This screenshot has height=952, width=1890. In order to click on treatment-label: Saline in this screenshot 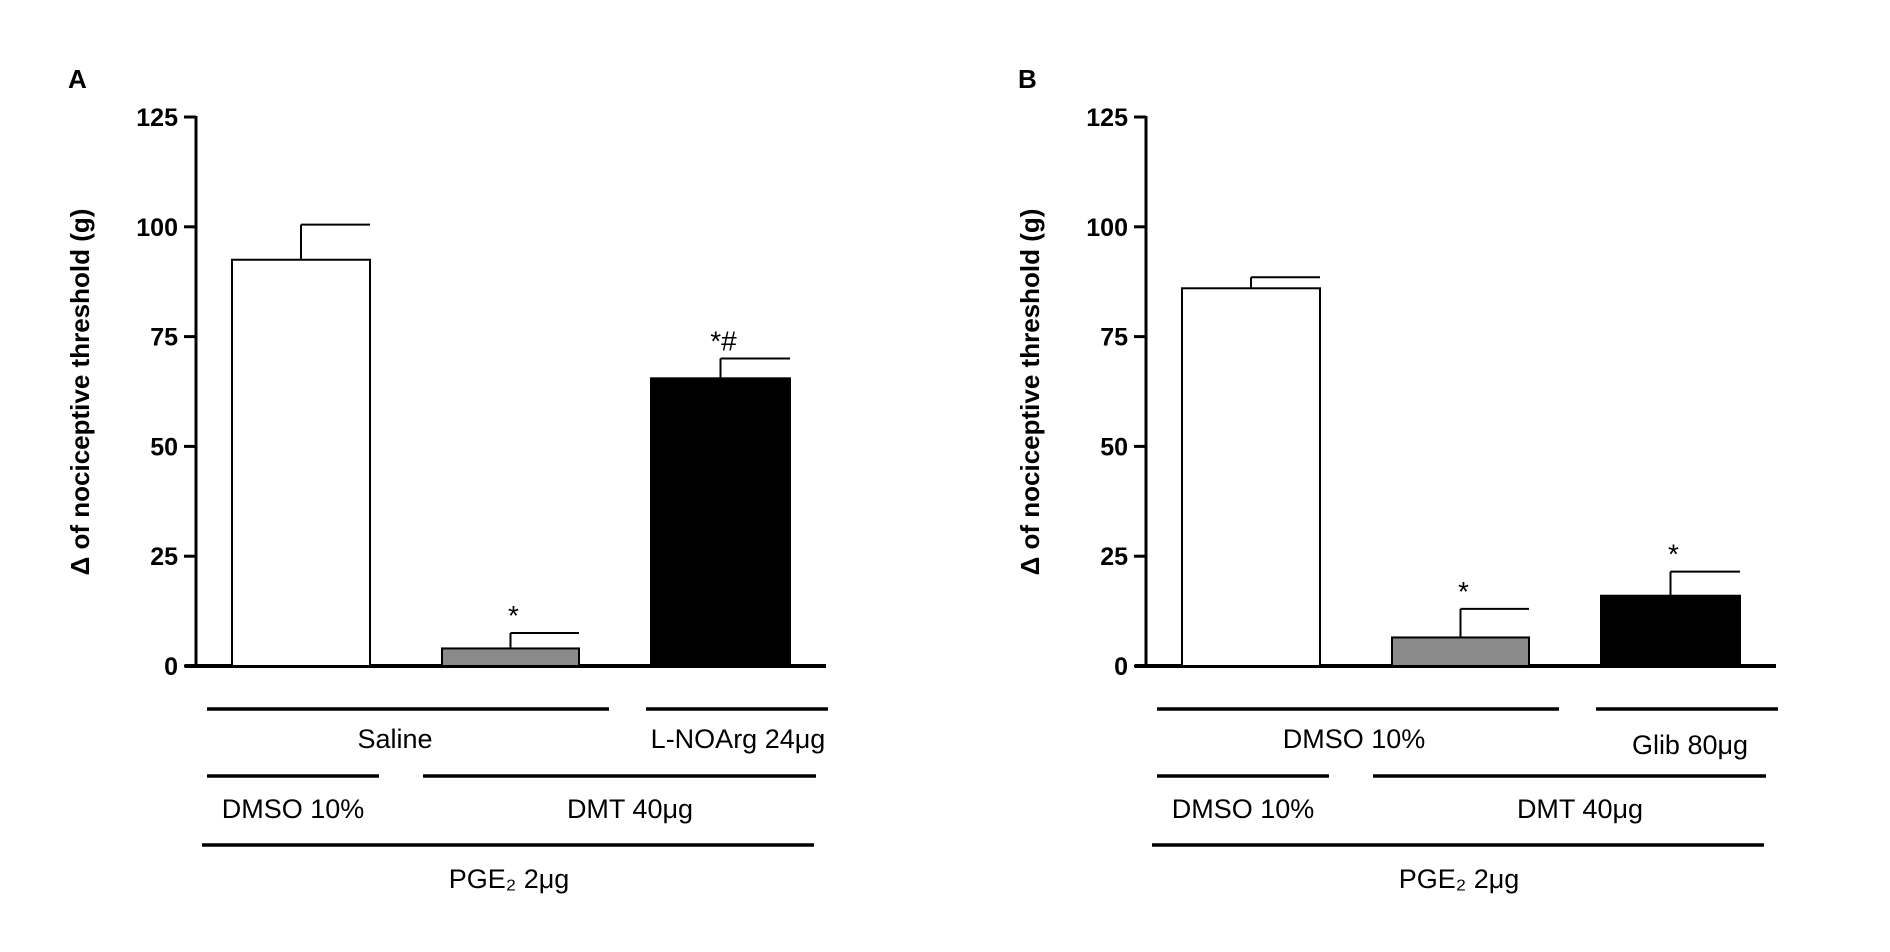, I will do `click(394, 739)`.